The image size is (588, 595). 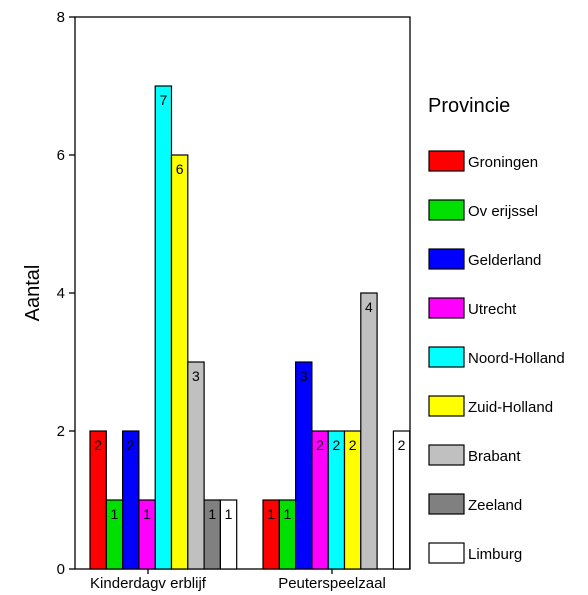 I want to click on legend-label: Zeeland, so click(x=495, y=505).